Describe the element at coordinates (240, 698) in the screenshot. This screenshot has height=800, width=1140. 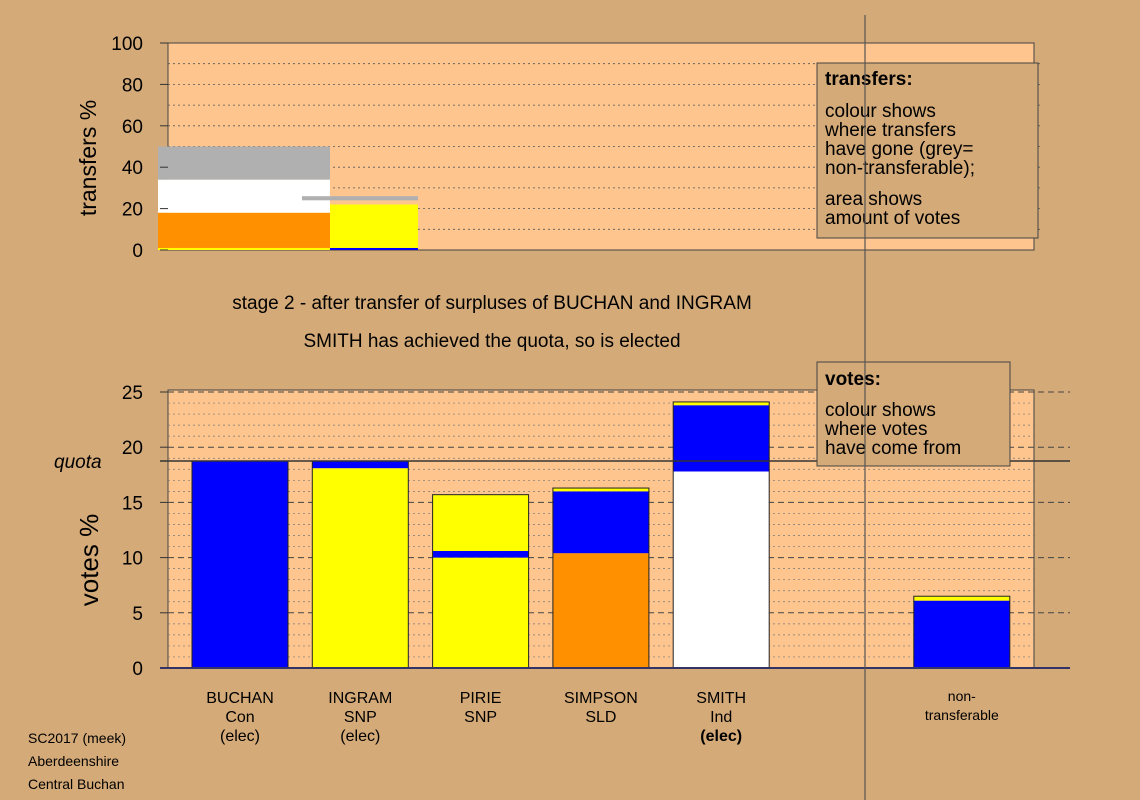
I see `votes-category-label: BUCHAN` at that location.